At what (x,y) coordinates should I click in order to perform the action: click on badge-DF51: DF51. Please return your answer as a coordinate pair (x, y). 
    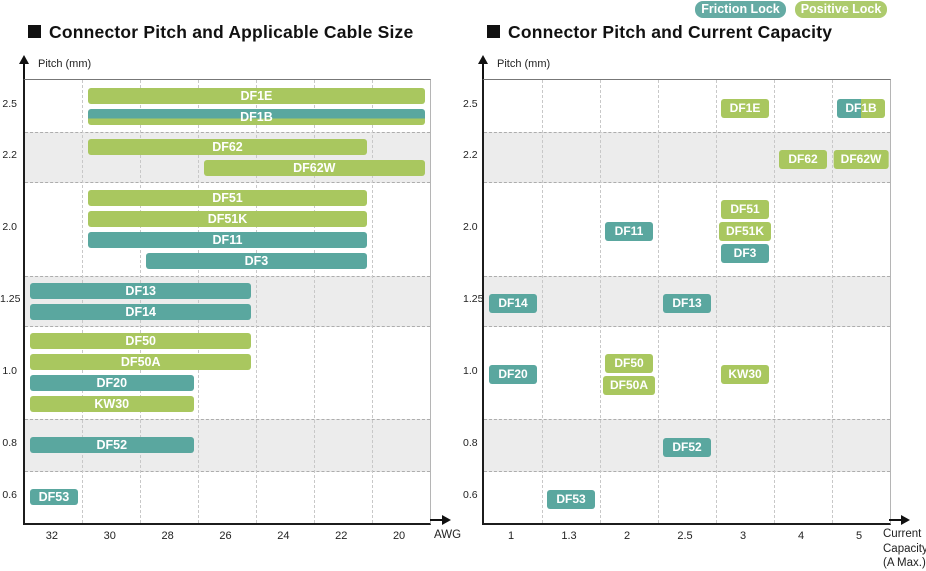
    Looking at the image, I should click on (745, 209).